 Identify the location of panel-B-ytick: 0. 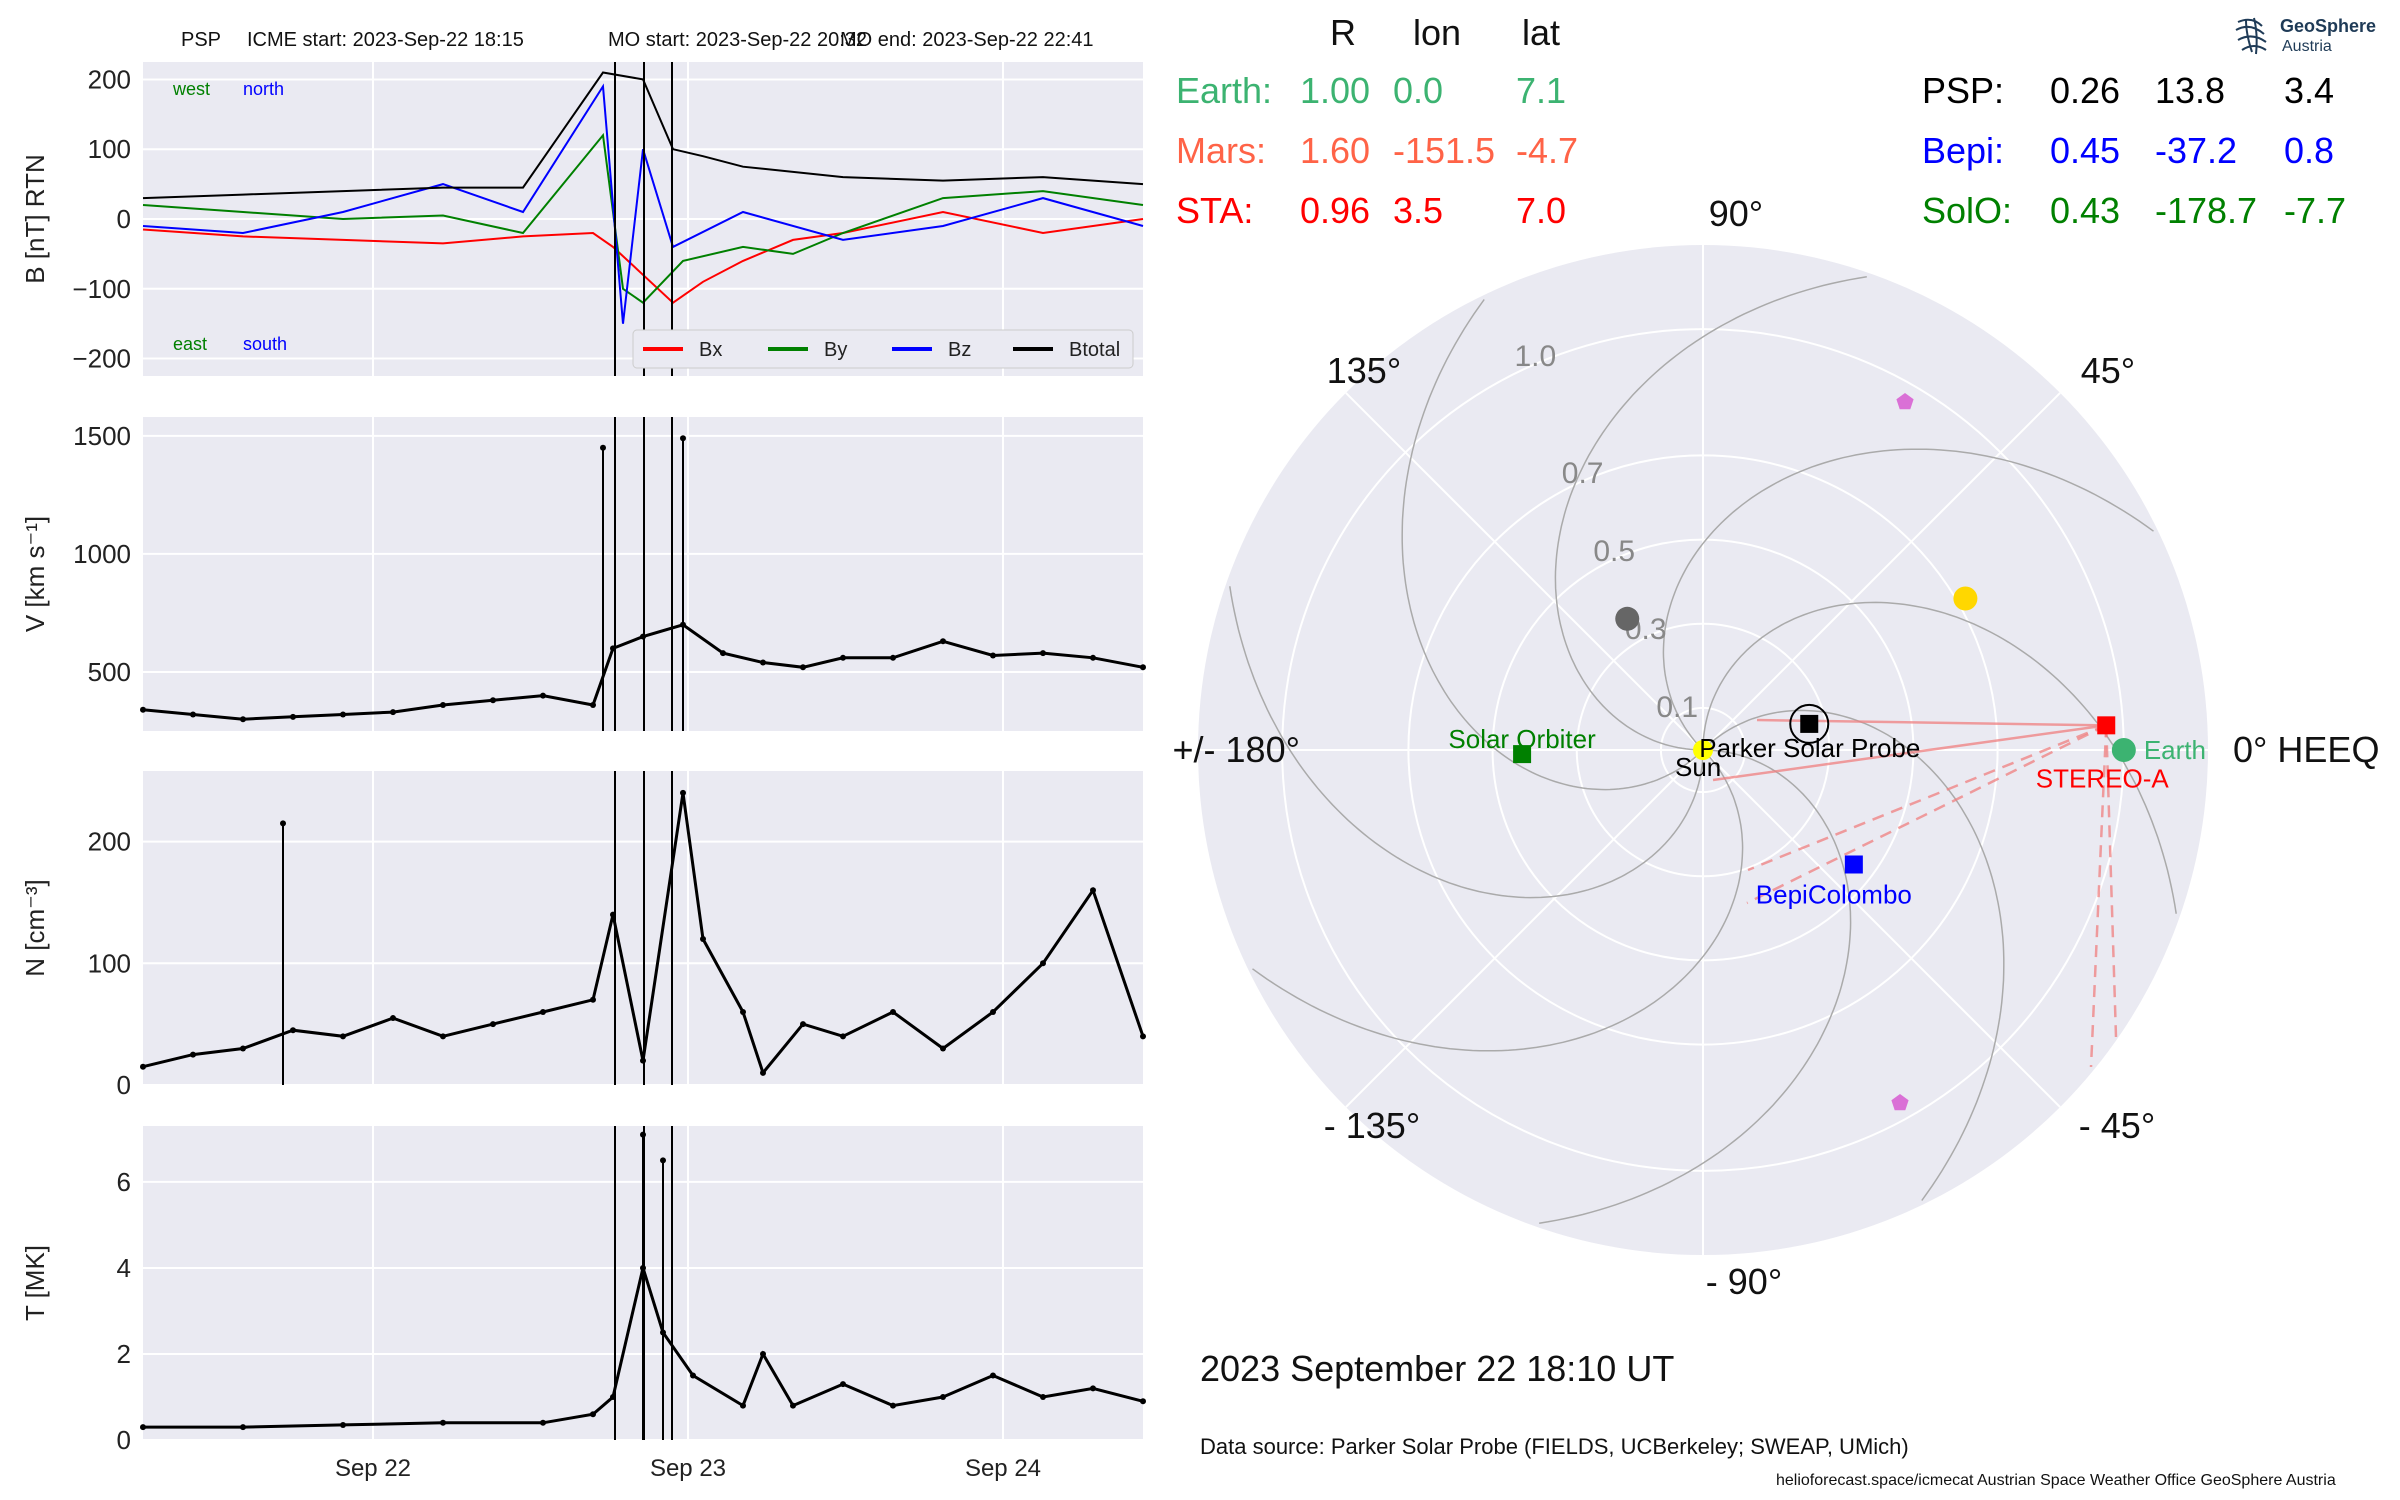
(124, 219).